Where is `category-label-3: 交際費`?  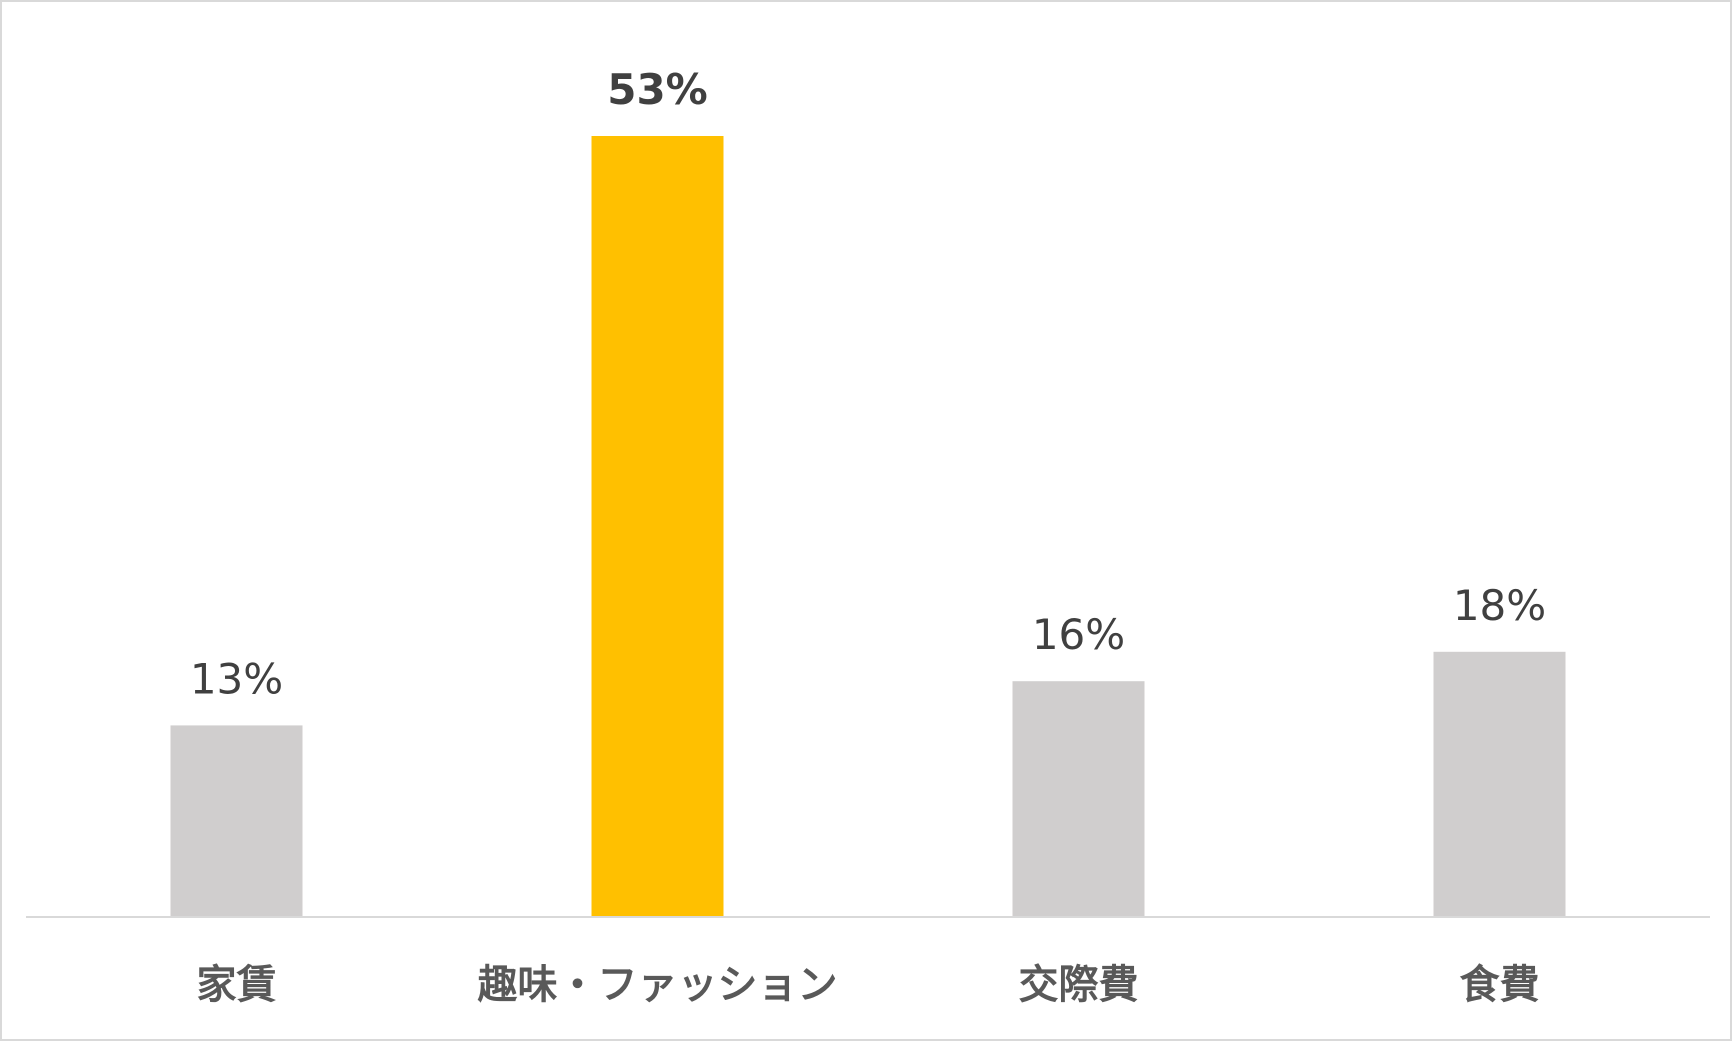
category-label-3: 交際費 is located at coordinates (1079, 985).